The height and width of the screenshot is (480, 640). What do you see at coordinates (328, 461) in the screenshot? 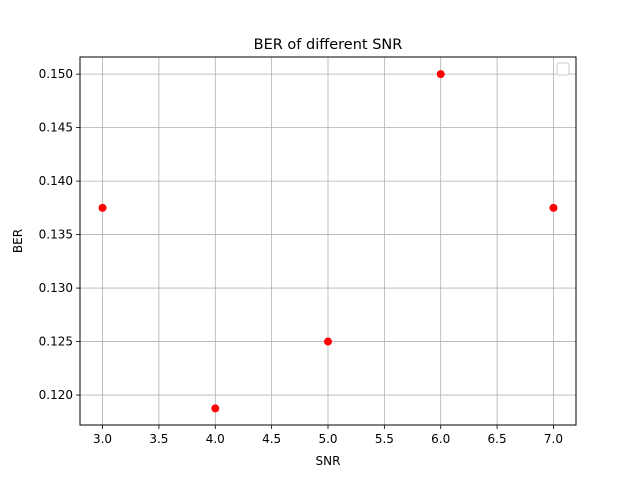
I see `x-axis-label: SNR` at bounding box center [328, 461].